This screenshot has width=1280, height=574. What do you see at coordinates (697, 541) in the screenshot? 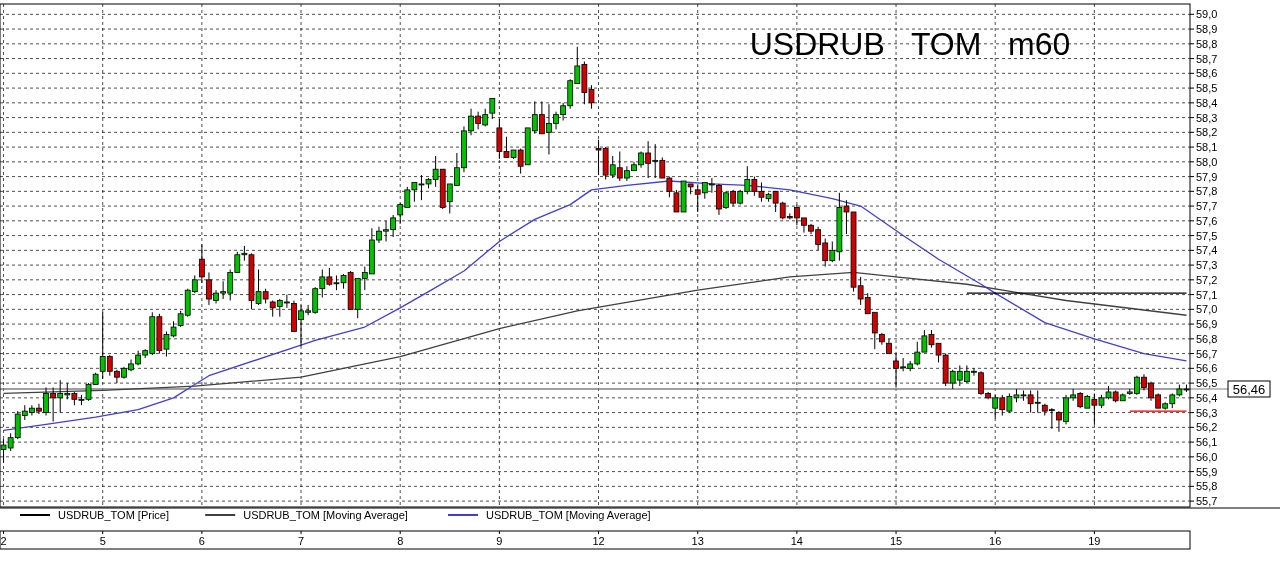
I see `x-tick-label: 13` at bounding box center [697, 541].